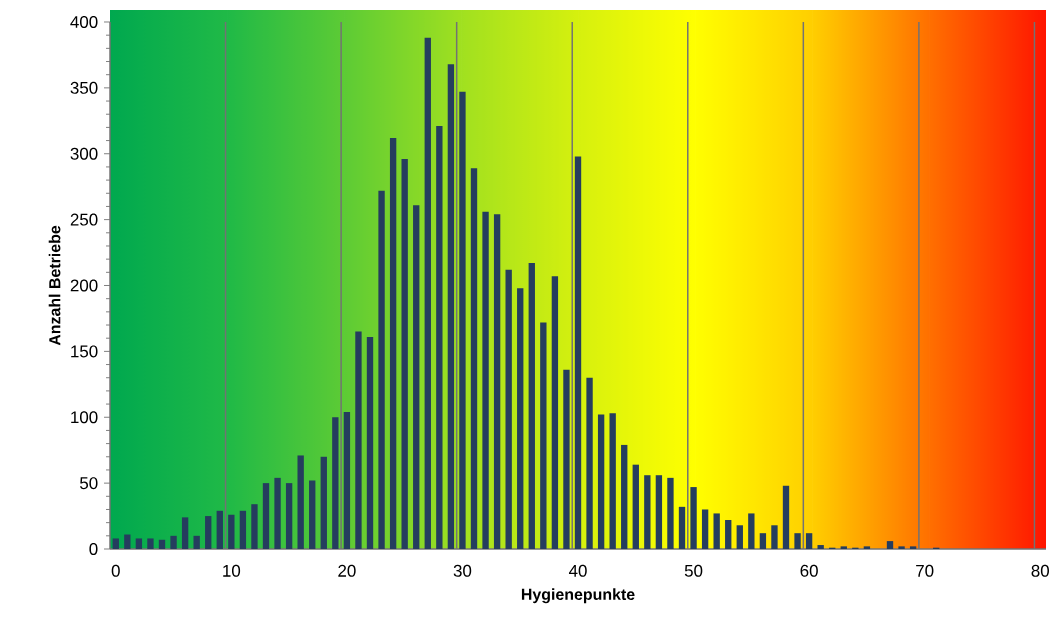  What do you see at coordinates (925, 570) in the screenshot?
I see `x-tick-label: 70` at bounding box center [925, 570].